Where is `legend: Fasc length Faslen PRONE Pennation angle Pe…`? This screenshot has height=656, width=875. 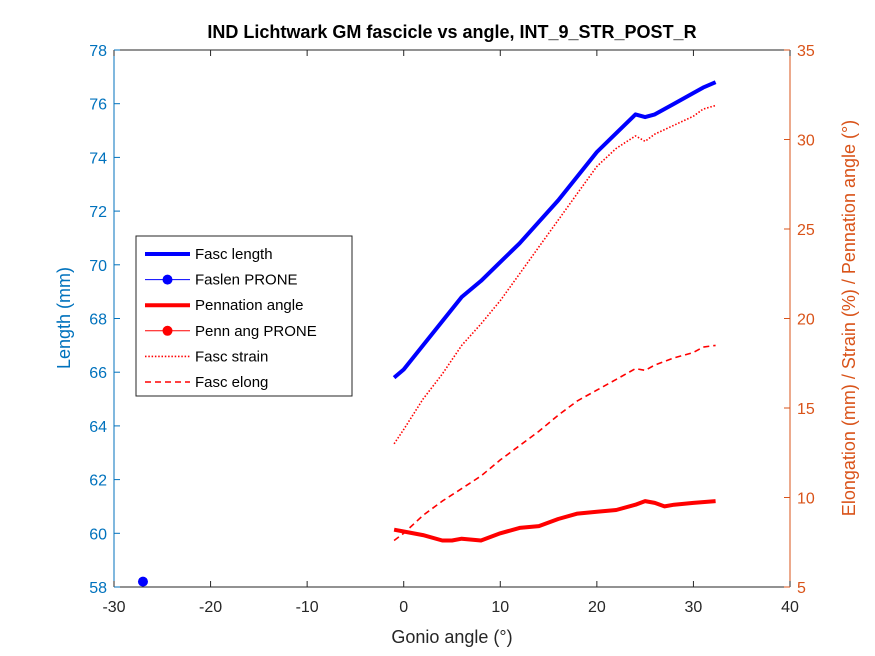
legend: Fasc length Faslen PRONE Pennation angle Pe… is located at coordinates (244, 316).